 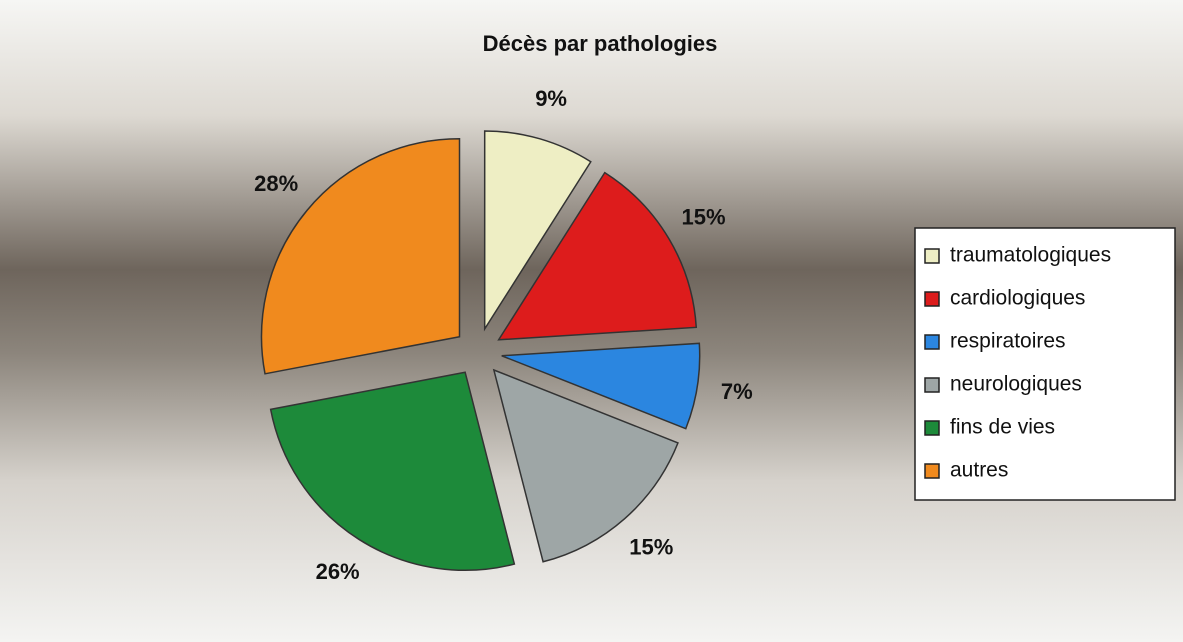 What do you see at coordinates (1017, 298) in the screenshot?
I see `legend-label: cardiologiques` at bounding box center [1017, 298].